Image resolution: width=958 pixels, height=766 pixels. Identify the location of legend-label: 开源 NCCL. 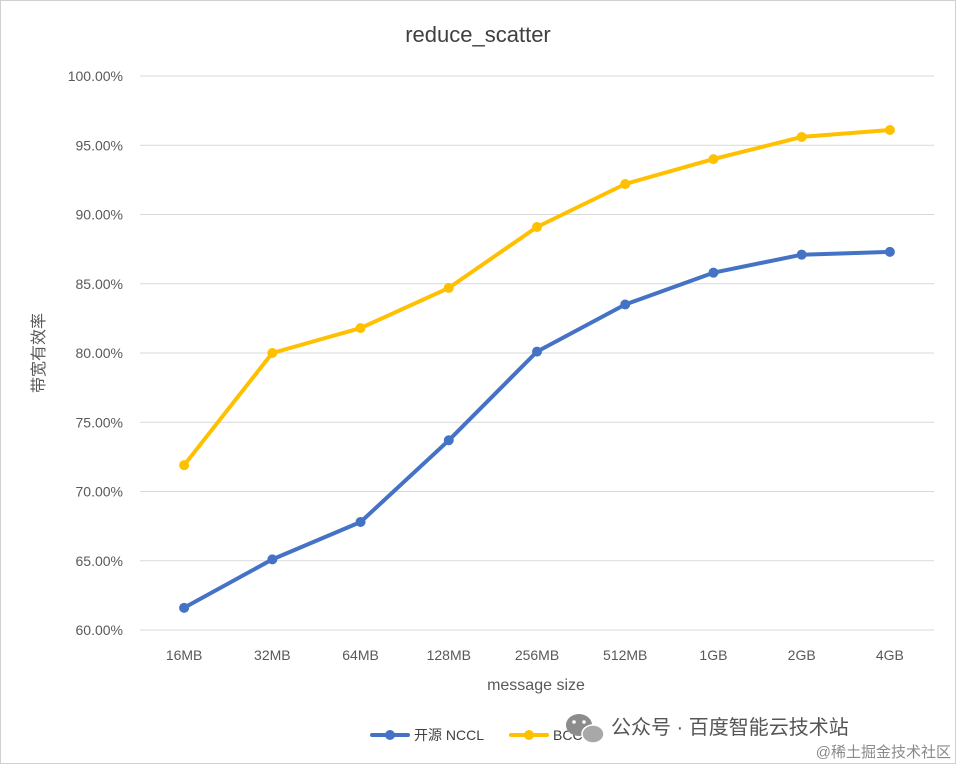
(449, 735).